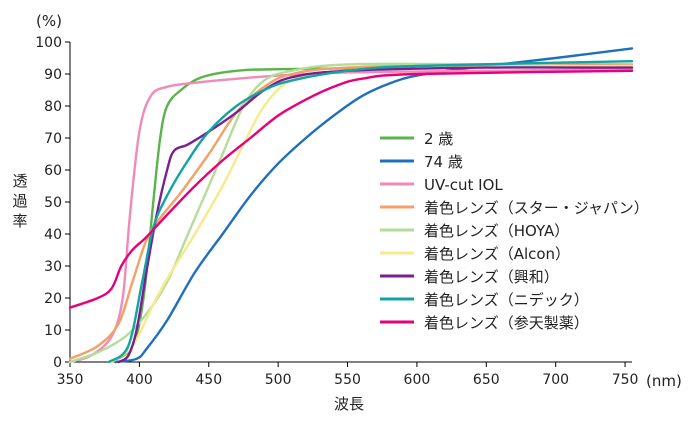 This screenshot has width=696, height=428. What do you see at coordinates (506, 300) in the screenshot?
I see `legend-label-8: 着色レンズ（ニデック）` at bounding box center [506, 300].